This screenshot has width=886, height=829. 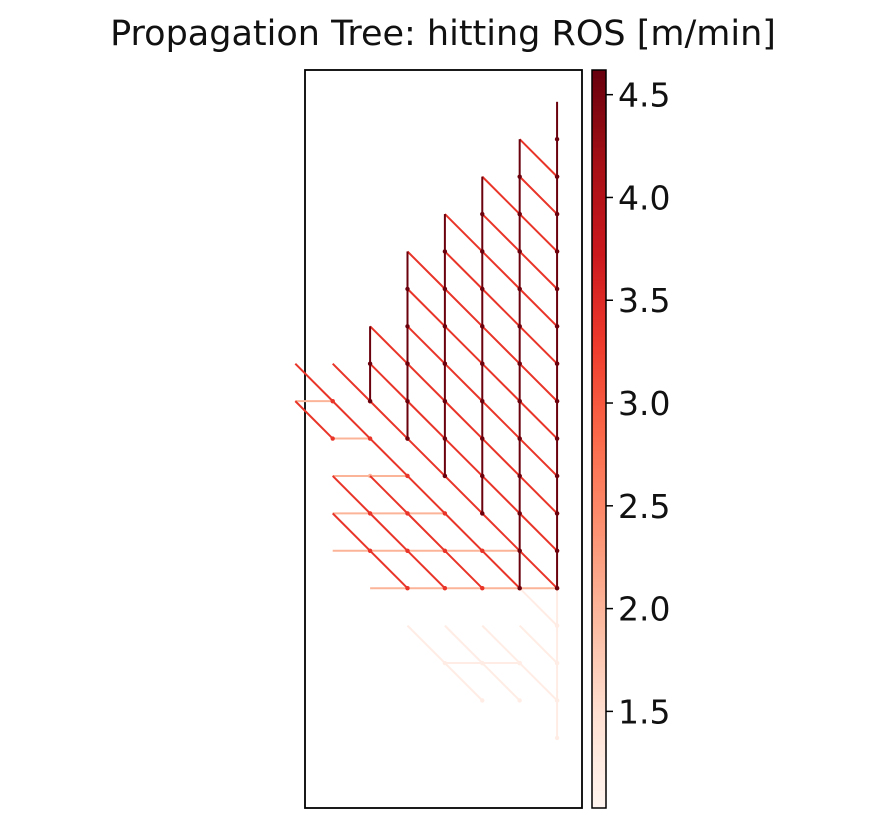 What do you see at coordinates (443, 34) in the screenshot?
I see `chart-title: Propagation Tree: hitting ROS [m/min]` at bounding box center [443, 34].